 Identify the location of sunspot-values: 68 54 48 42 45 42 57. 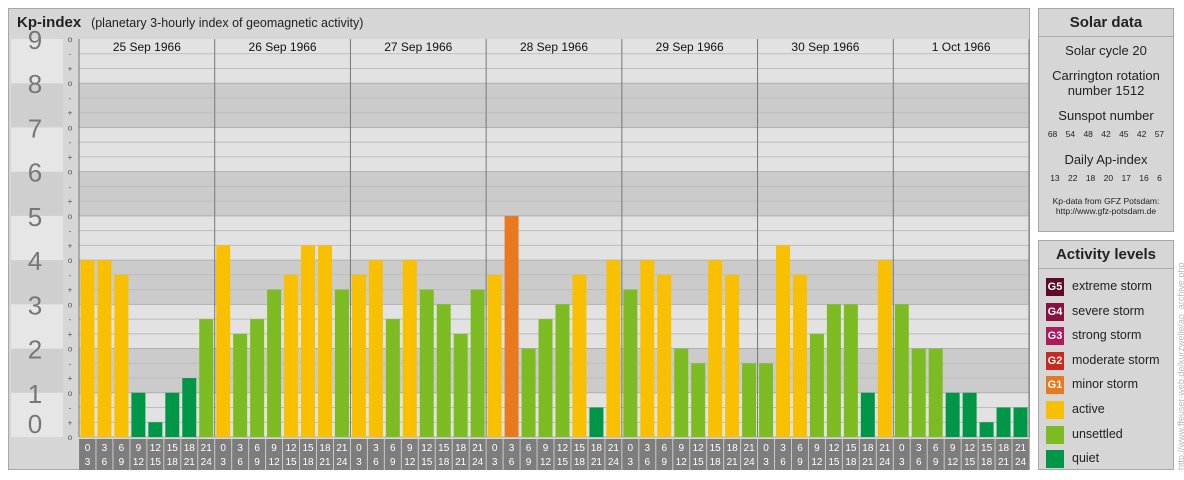
(1106, 134).